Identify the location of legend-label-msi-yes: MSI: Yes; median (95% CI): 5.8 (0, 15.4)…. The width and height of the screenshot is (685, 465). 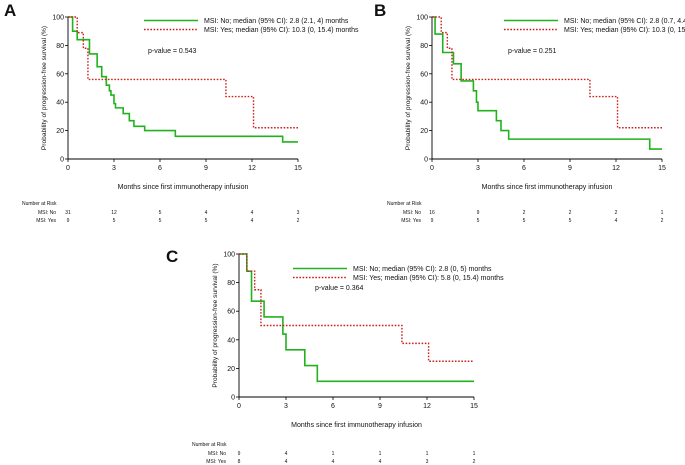
(428, 278).